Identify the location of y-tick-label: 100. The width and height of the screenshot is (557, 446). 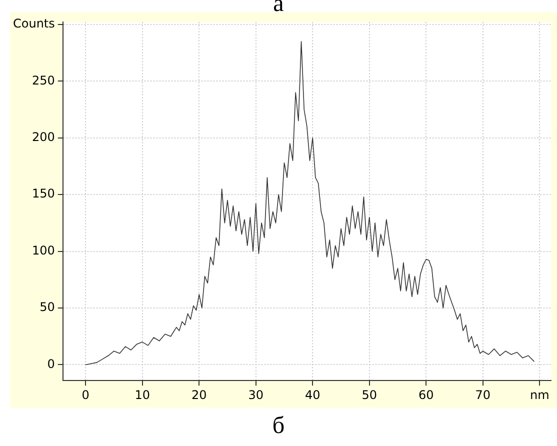
(43, 250).